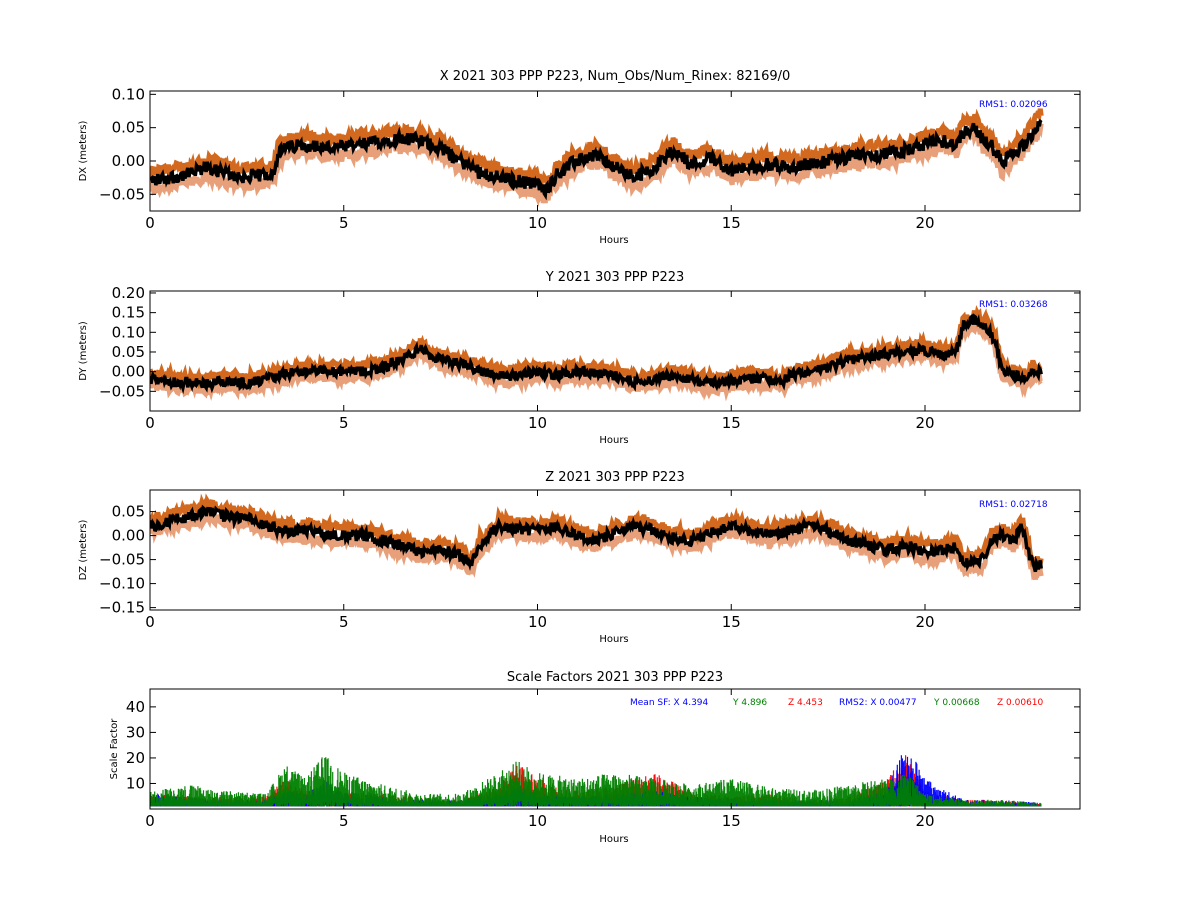 This screenshot has width=1200, height=900. Describe the element at coordinates (1020, 703) in the screenshot. I see `rms2-z: Z 0.00610` at that location.